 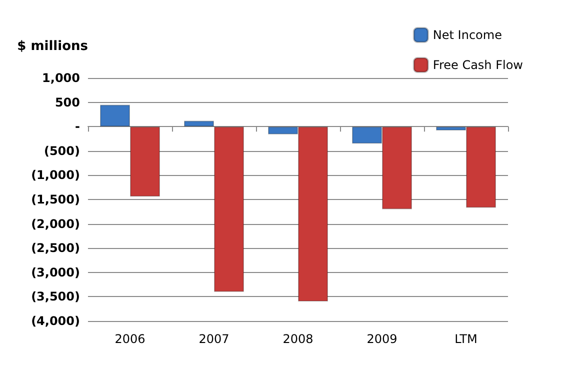 I want to click on y-tick-label: (1,500), so click(x=55, y=199).